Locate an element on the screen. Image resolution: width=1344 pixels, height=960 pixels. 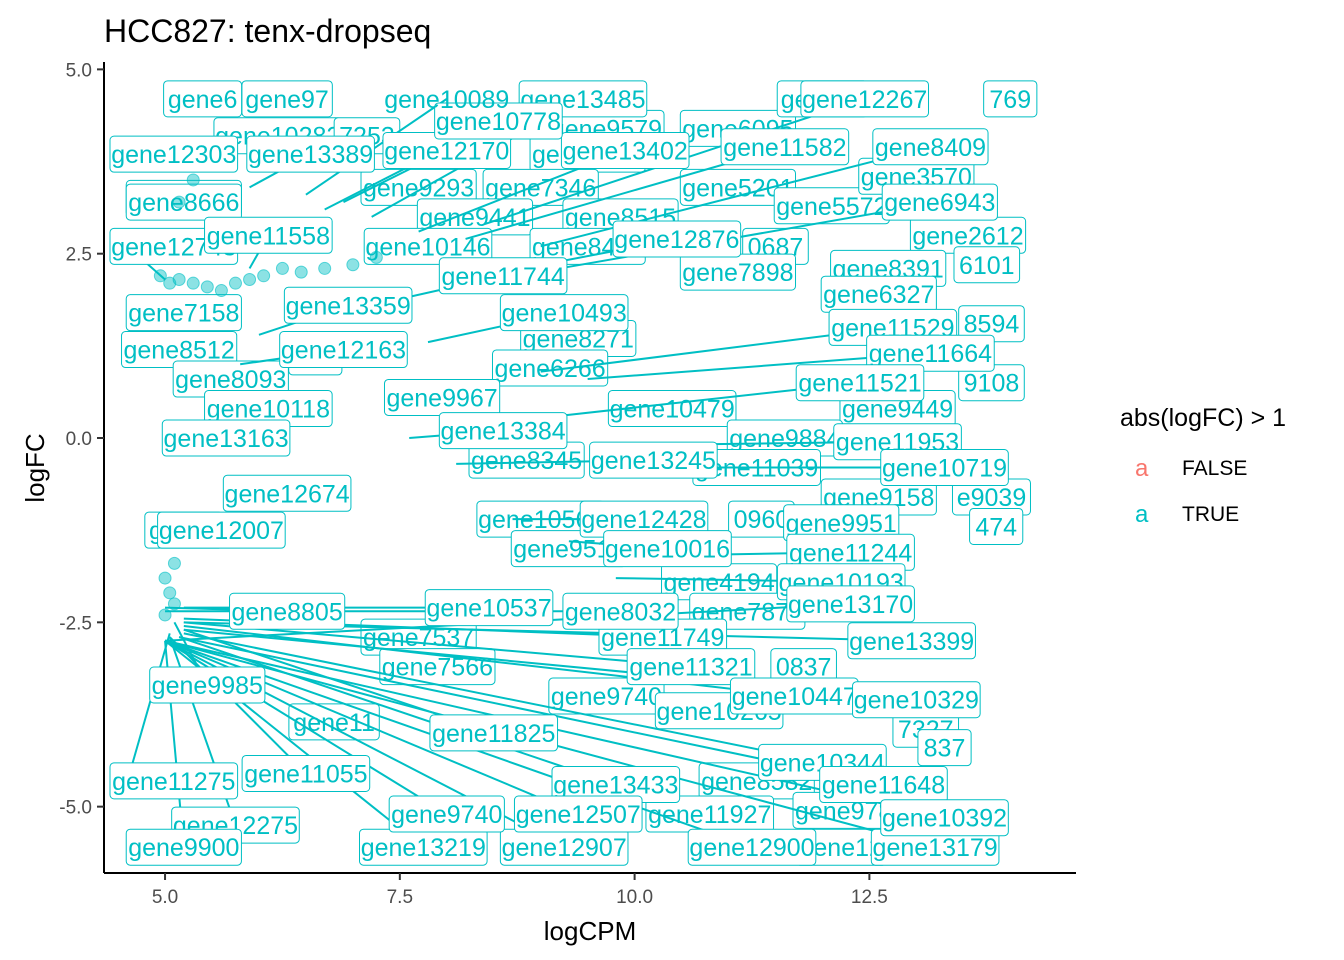
gene-label: gene11521 is located at coordinates (859, 384).